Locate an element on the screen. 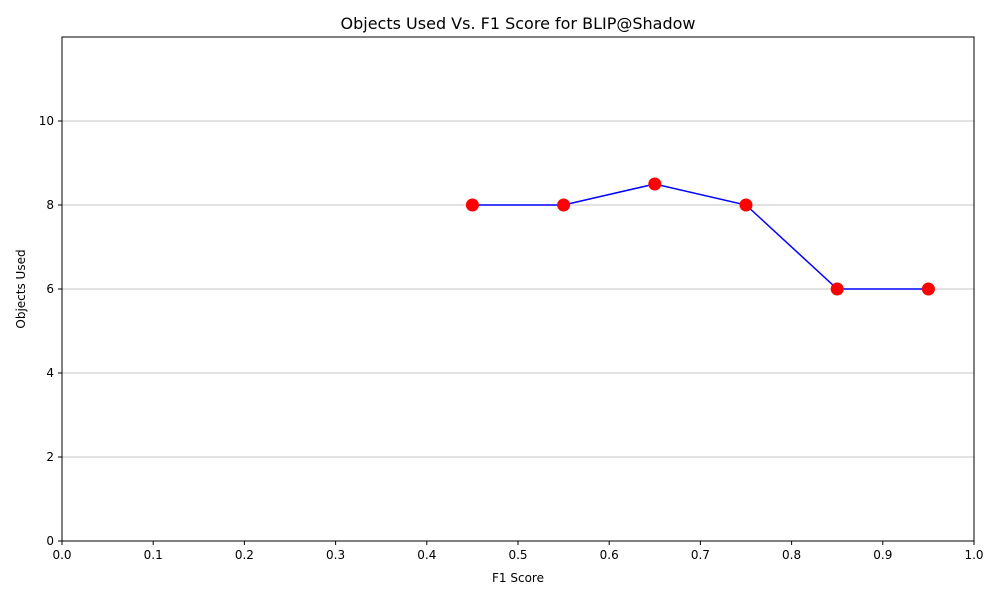  x-tick-label: 0.7 is located at coordinates (700, 555).